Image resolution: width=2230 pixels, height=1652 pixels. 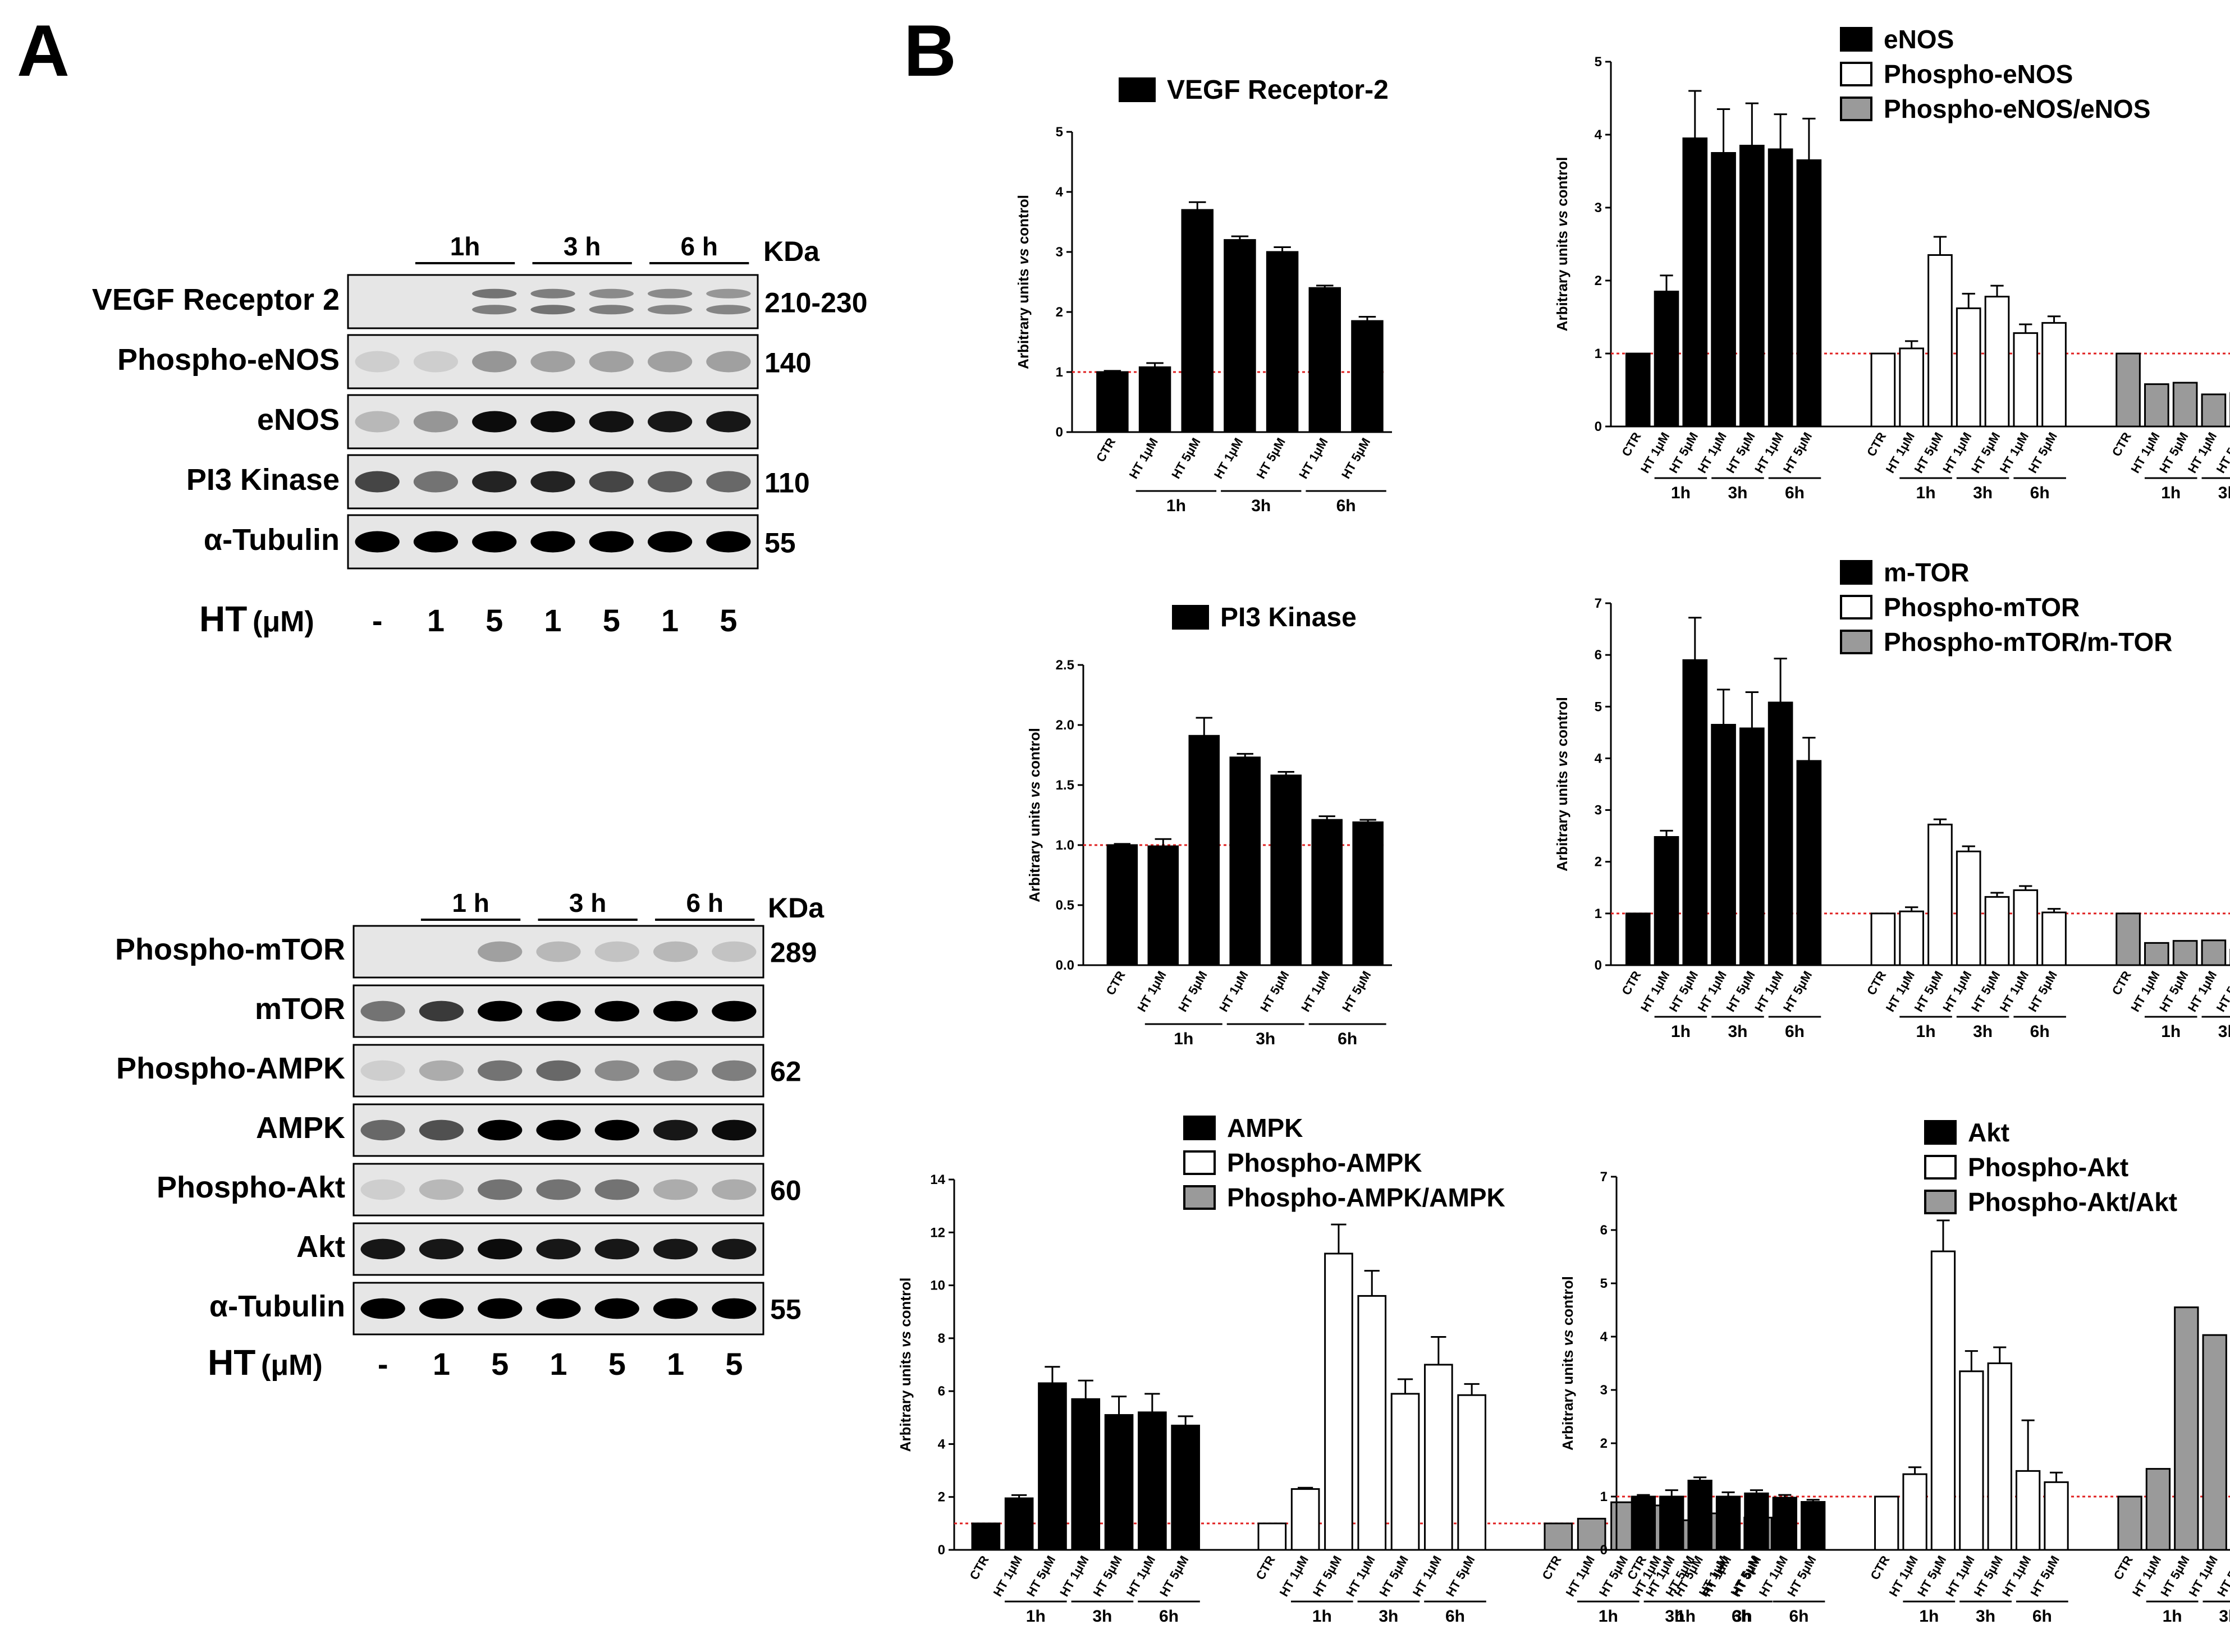 What do you see at coordinates (292, 1365) in the screenshot?
I see `unit-label: (μM)` at bounding box center [292, 1365].